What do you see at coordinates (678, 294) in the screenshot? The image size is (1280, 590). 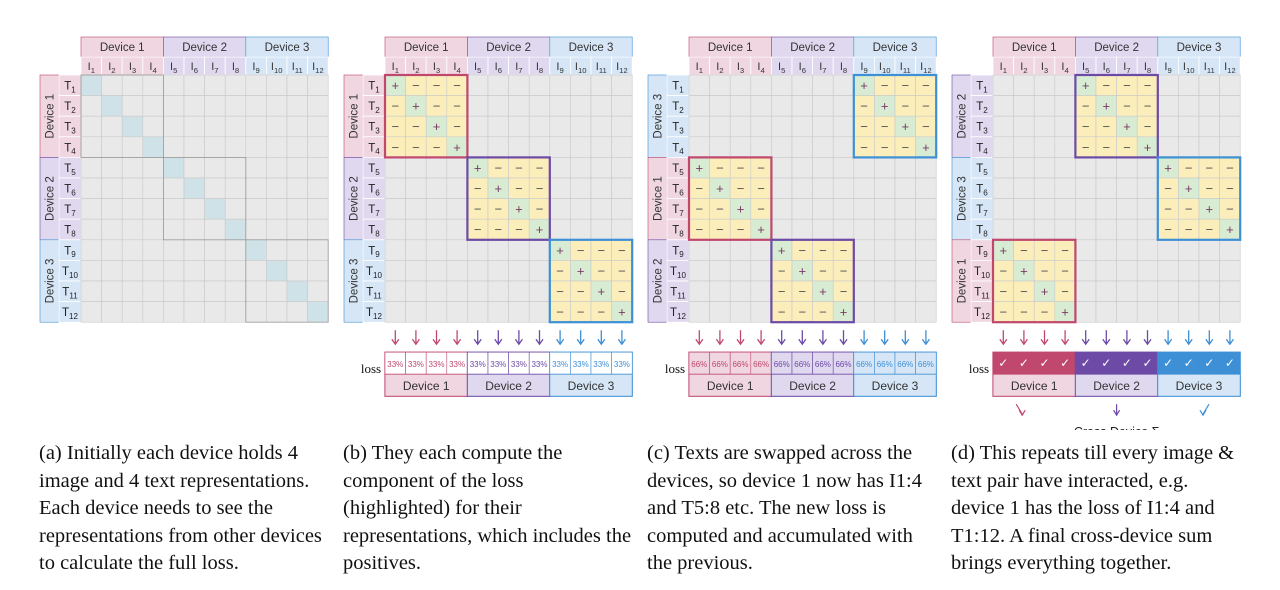 I see `text-label: T11` at bounding box center [678, 294].